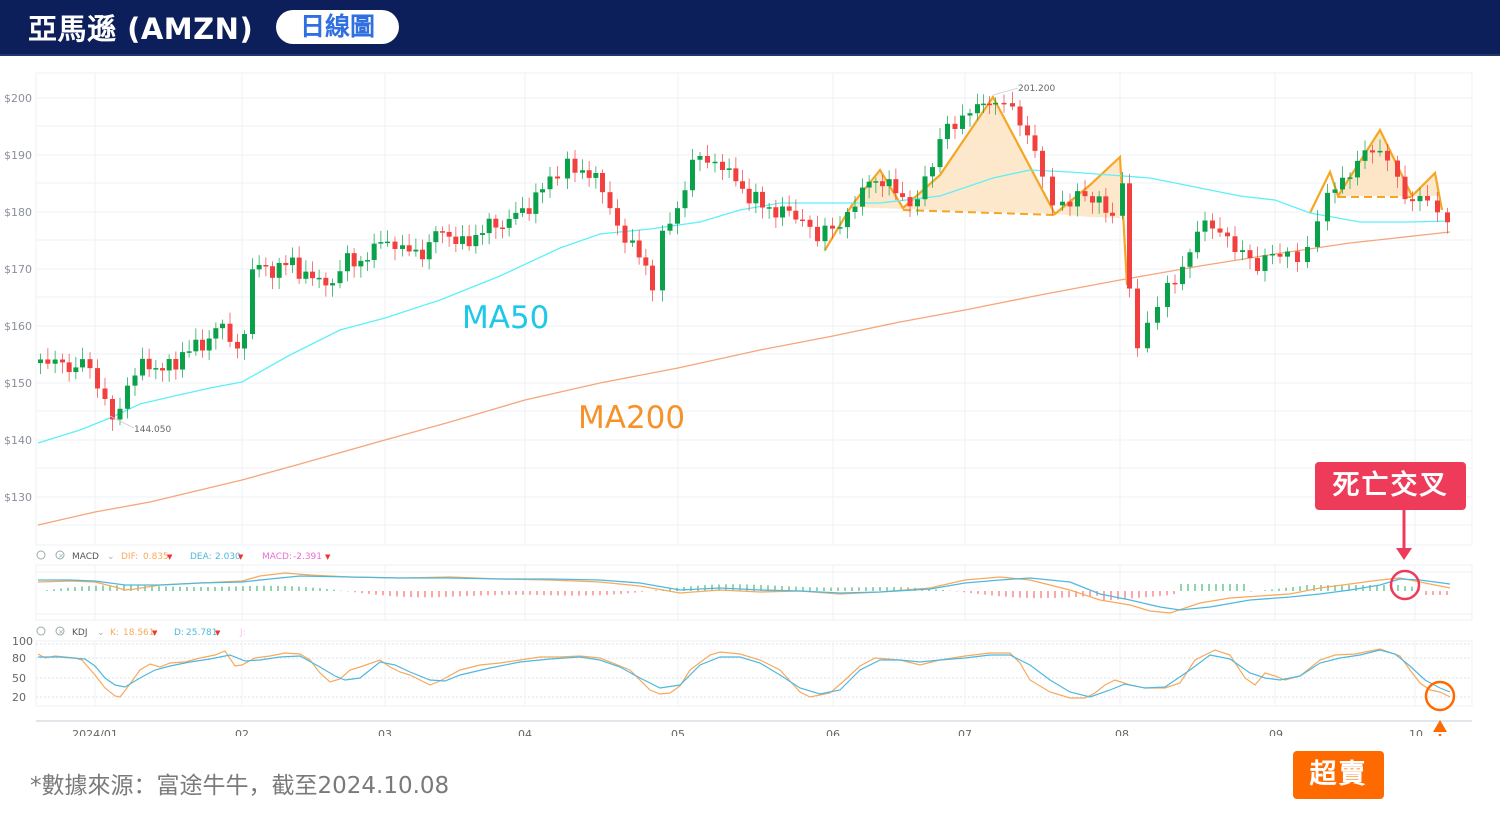 This screenshot has width=1500, height=827. What do you see at coordinates (307, 557) in the screenshot?
I see `macd-value: -2.391` at bounding box center [307, 557].